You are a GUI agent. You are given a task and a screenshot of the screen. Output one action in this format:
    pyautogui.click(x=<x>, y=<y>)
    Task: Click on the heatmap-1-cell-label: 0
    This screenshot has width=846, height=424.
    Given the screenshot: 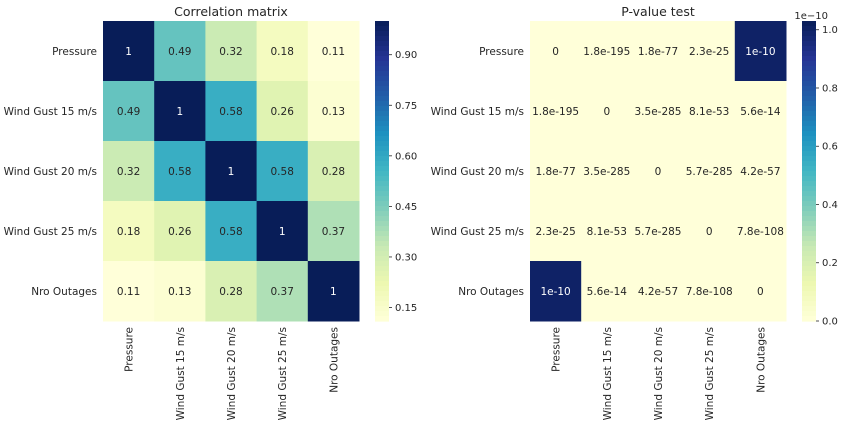 What is the action you would take?
    pyautogui.click(x=658, y=172)
    